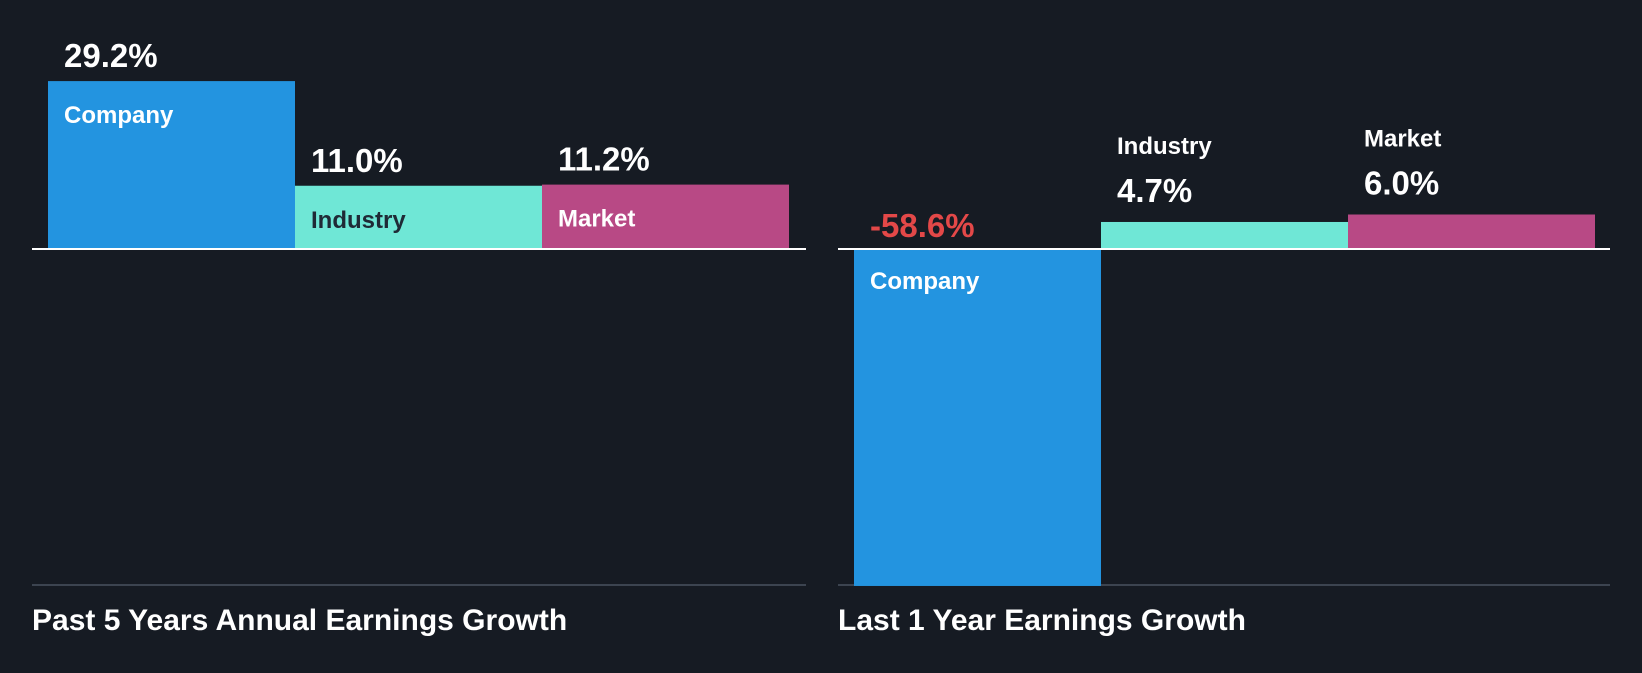  Describe the element at coordinates (358, 220) in the screenshot. I see `category-label-industry-1: Industry` at that location.